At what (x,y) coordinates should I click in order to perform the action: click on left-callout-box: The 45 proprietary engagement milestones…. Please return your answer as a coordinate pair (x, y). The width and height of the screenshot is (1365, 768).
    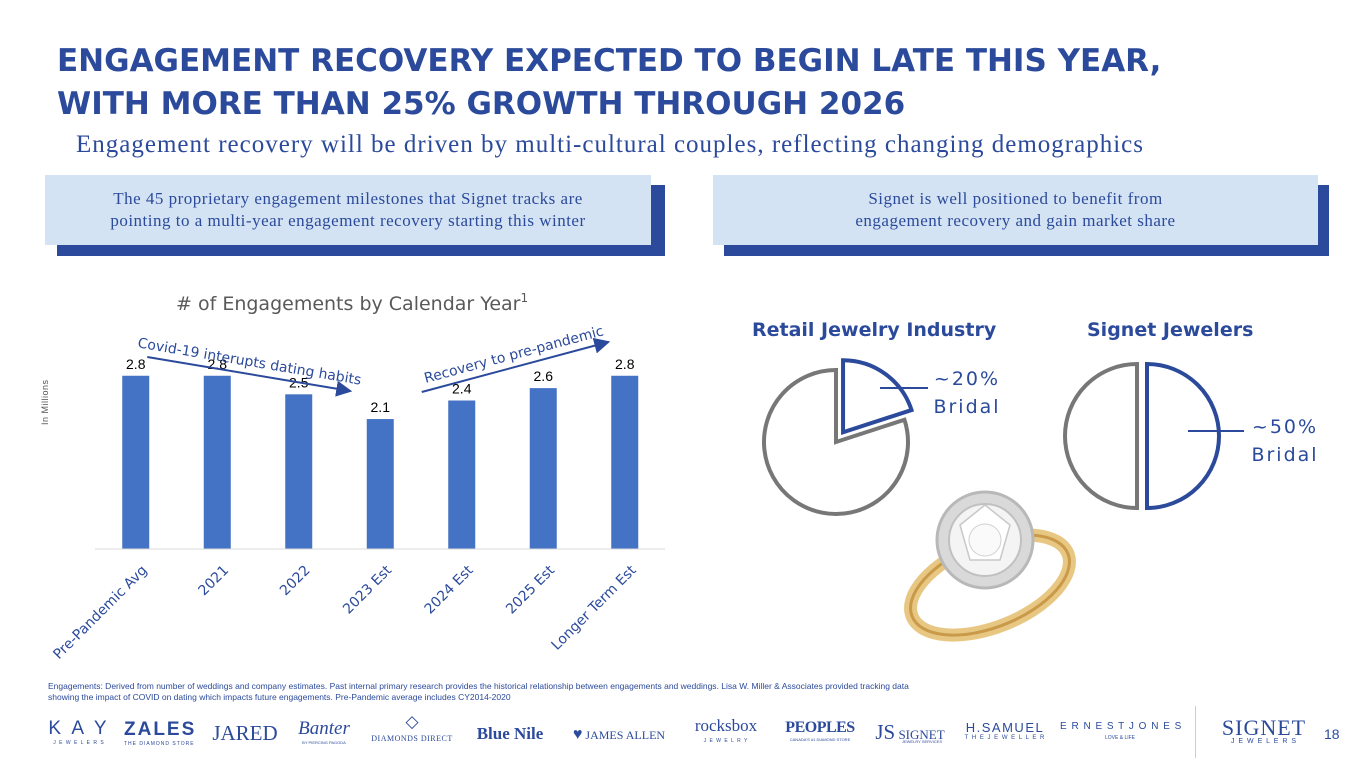
    Looking at the image, I should click on (348, 210).